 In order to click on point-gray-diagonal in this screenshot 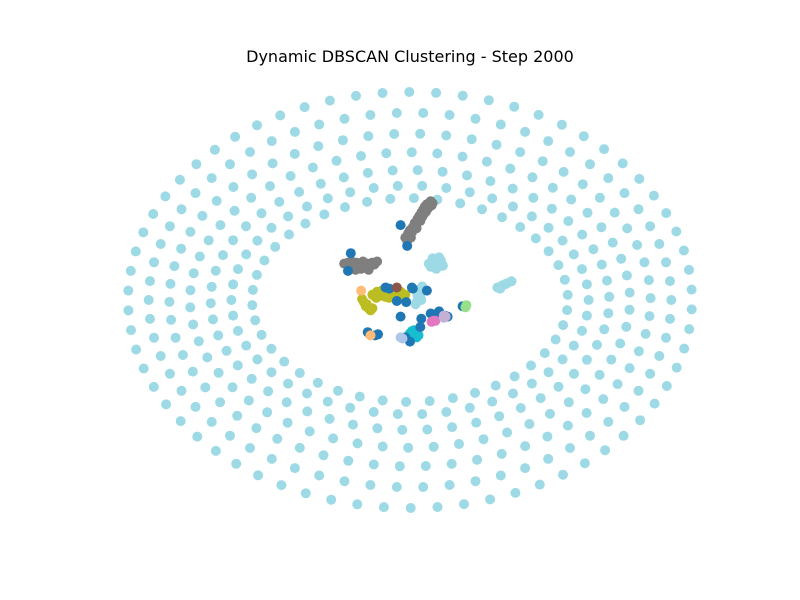, I will do `click(432, 203)`.